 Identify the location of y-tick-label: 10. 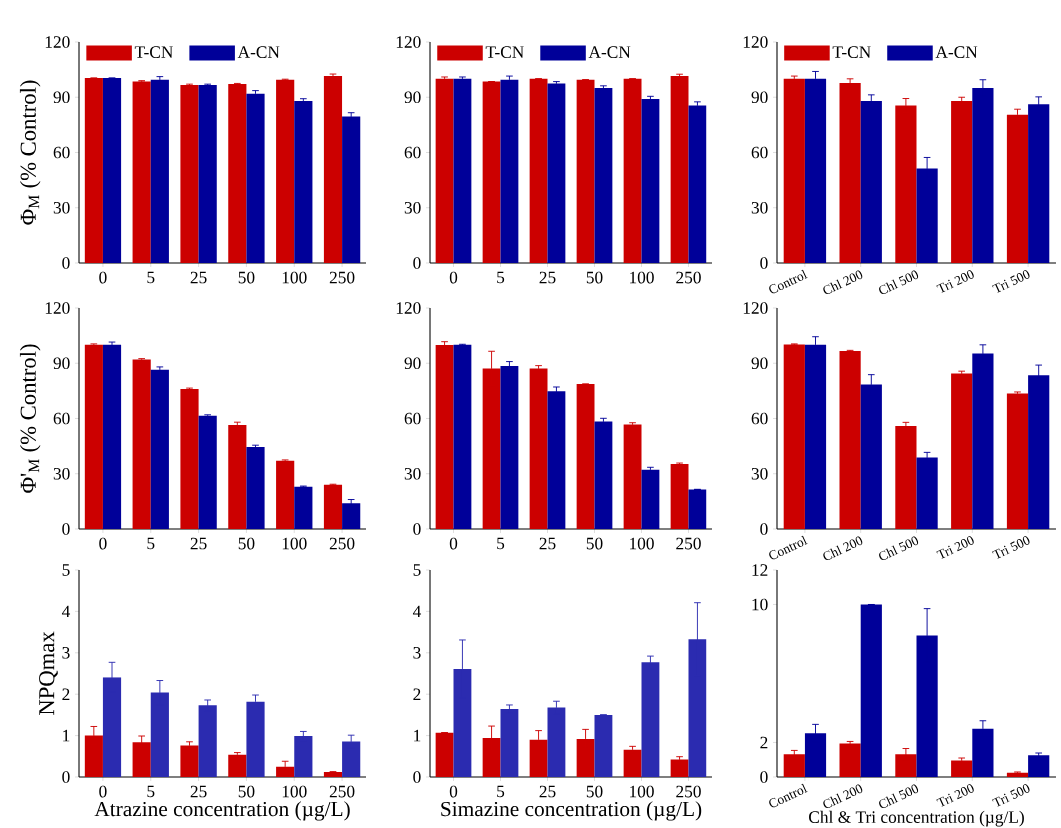
(760, 604).